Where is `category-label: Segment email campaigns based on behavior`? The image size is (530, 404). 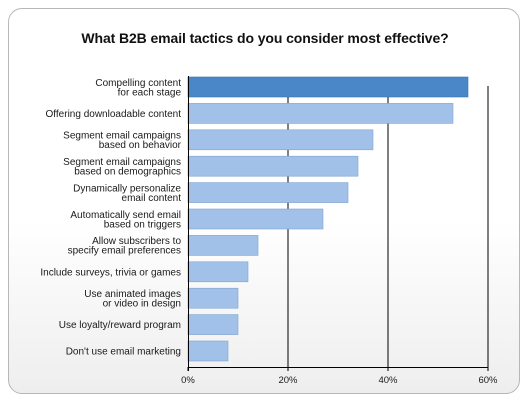
category-label: Segment email campaigns based on behavior is located at coordinates (122, 141).